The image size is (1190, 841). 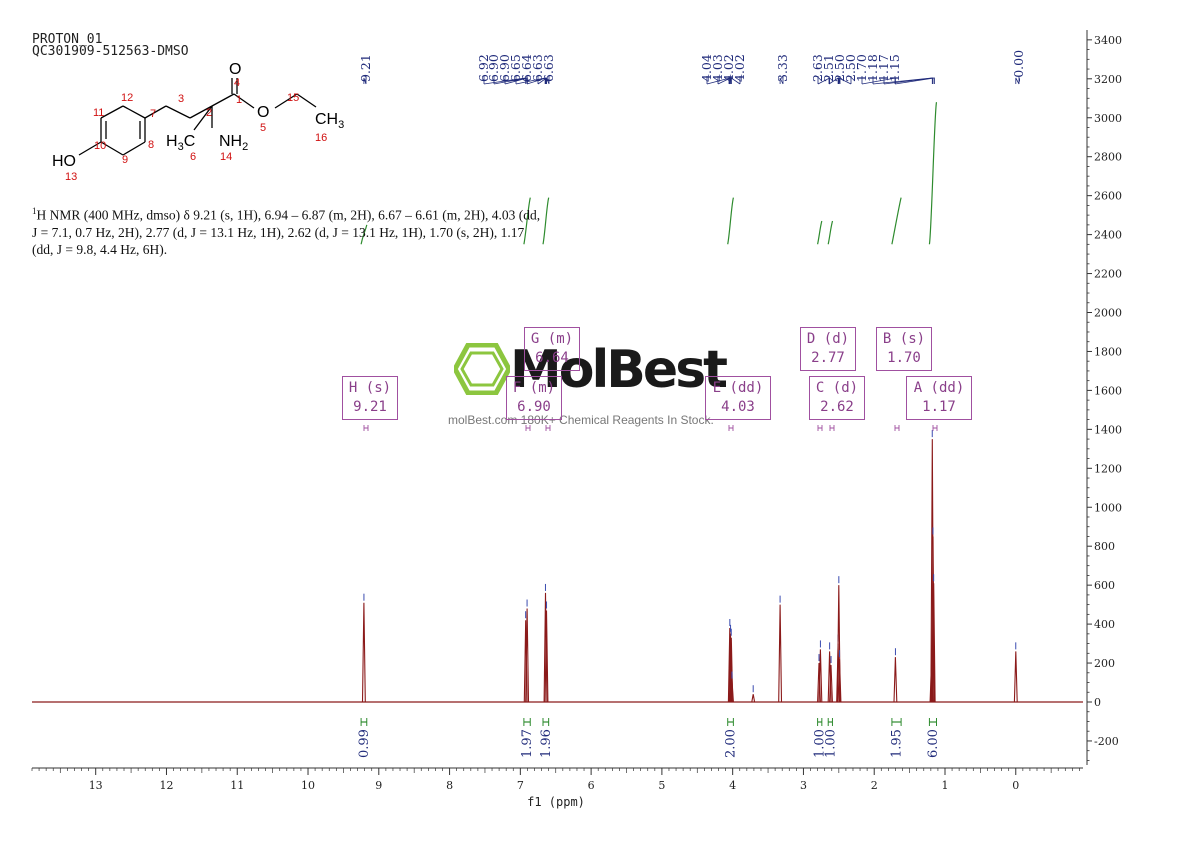 What do you see at coordinates (98, 113) in the screenshot?
I see `atom-index-11: 11` at bounding box center [98, 113].